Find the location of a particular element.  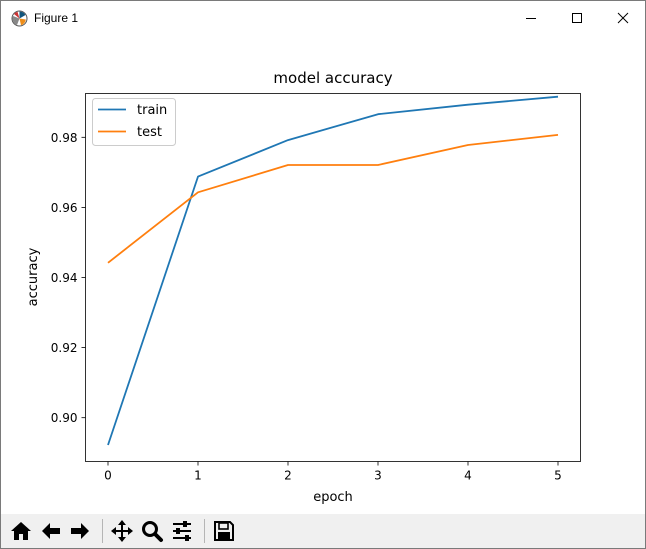

forward-arrow-icon is located at coordinates (80, 531).